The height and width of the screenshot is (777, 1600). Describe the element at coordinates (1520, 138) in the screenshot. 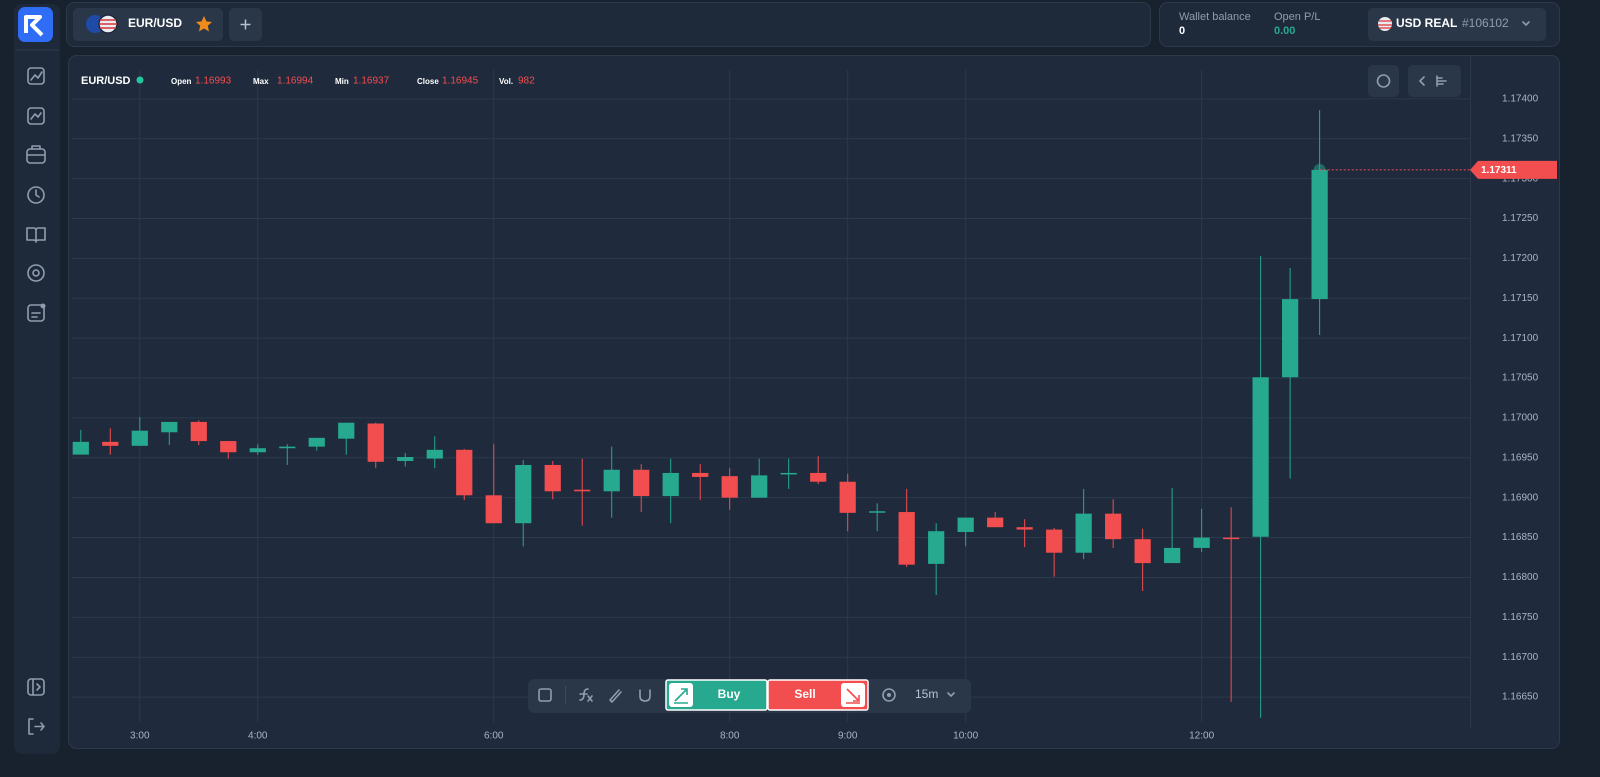

I see `y-tick-label: 1.17350` at that location.